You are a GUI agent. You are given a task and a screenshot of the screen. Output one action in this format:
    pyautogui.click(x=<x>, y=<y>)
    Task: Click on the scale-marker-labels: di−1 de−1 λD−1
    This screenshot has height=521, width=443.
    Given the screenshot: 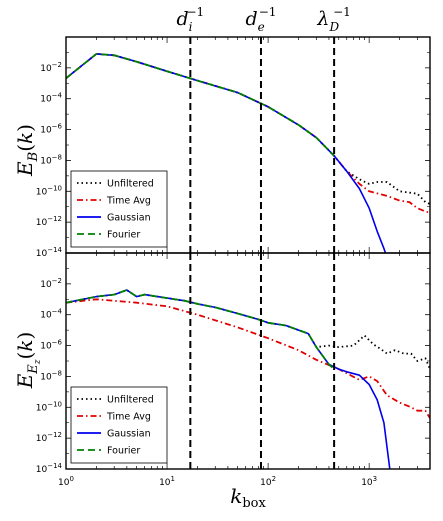 What is the action you would take?
    pyautogui.click(x=263, y=19)
    